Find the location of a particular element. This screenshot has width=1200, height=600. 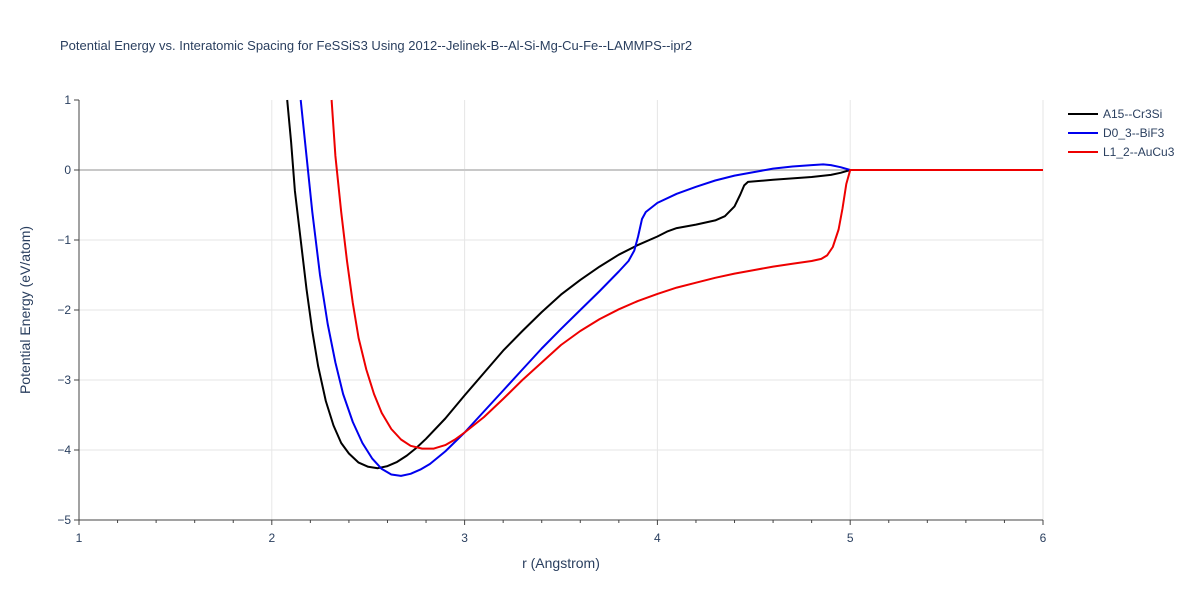

x-tick-label: 2 is located at coordinates (271, 538).